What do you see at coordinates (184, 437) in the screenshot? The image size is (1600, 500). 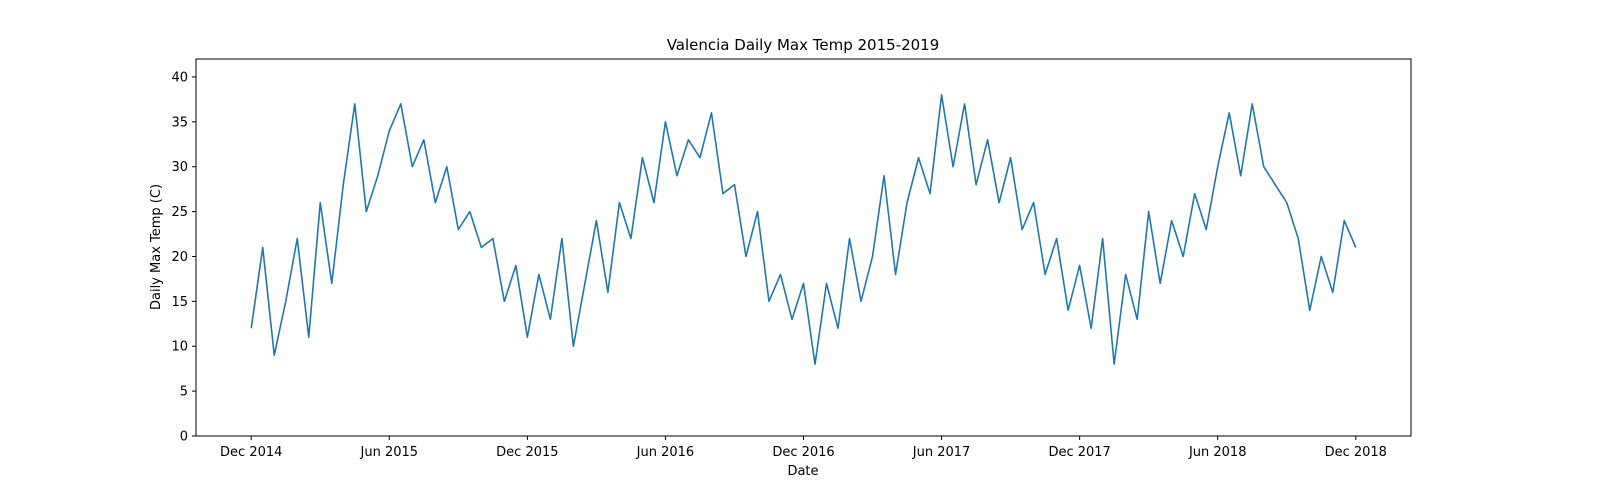 I see `y-tick-label: 0` at bounding box center [184, 437].